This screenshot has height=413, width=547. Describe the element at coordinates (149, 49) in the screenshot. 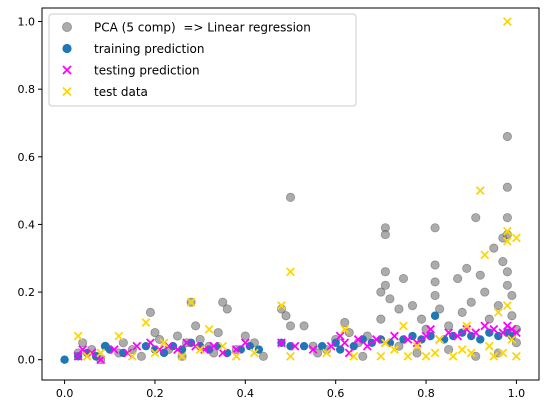

I see `legend-label: training prediction` at that location.